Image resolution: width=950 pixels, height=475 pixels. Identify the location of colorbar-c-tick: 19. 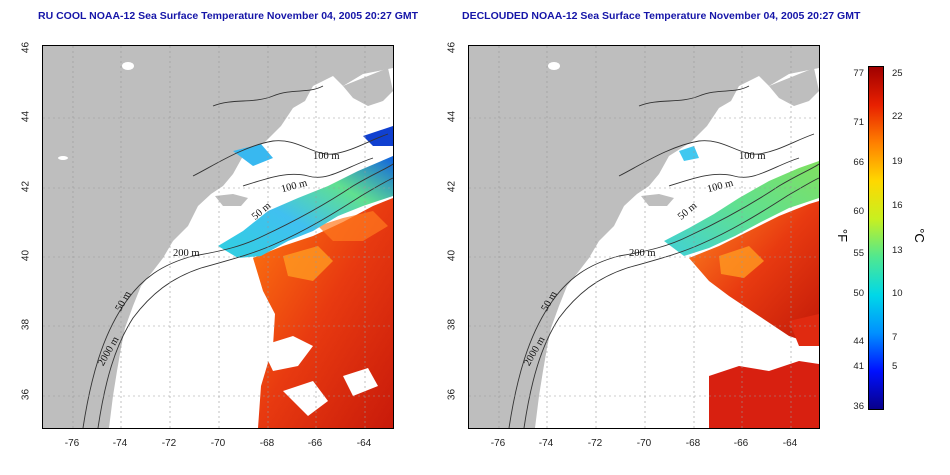
(897, 161).